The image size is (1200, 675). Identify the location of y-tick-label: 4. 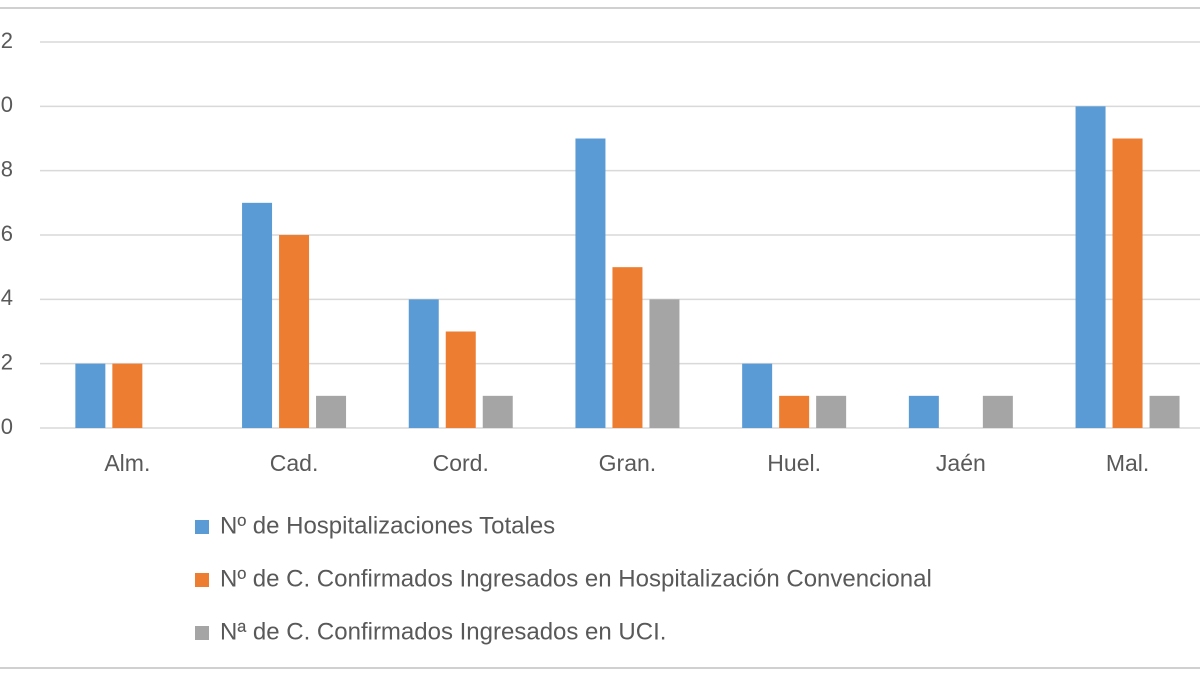
(7, 297).